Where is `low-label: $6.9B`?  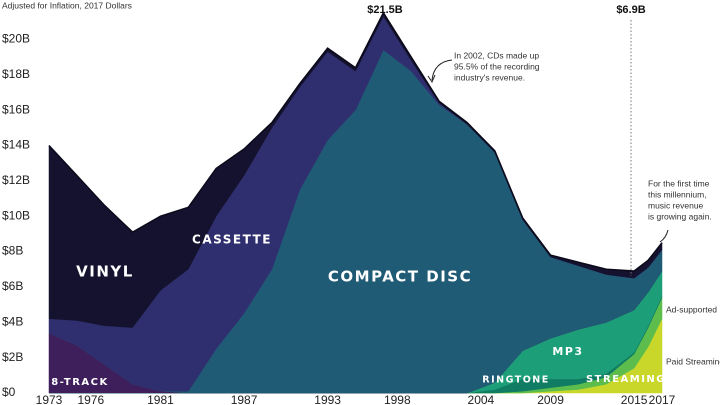
low-label: $6.9B is located at coordinates (630, 10).